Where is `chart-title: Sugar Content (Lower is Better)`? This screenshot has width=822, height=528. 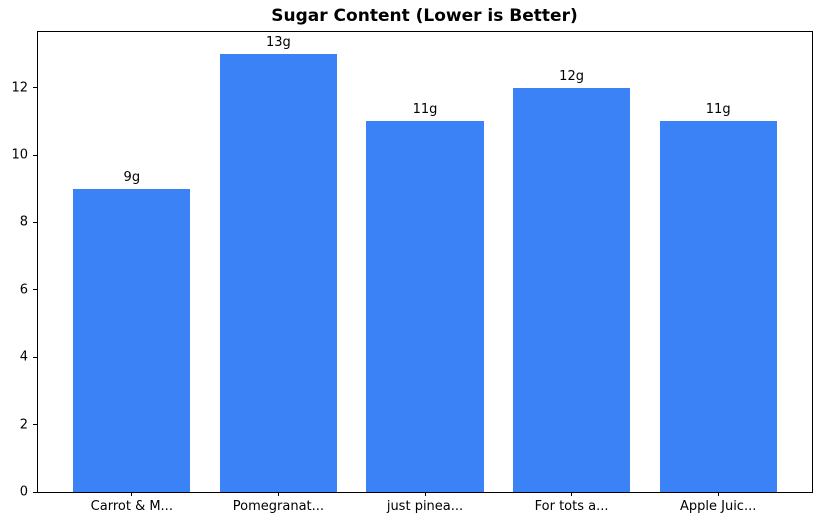 chart-title: Sugar Content (Lower is Better) is located at coordinates (424, 16).